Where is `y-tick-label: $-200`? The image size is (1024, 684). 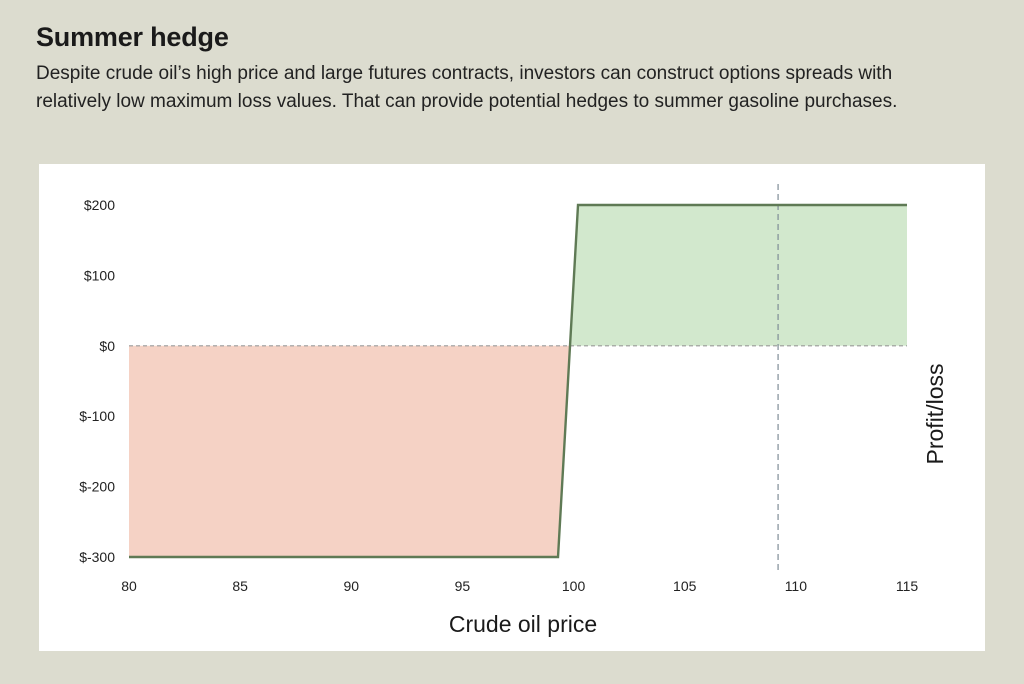
y-tick-label: $-200 is located at coordinates (97, 487).